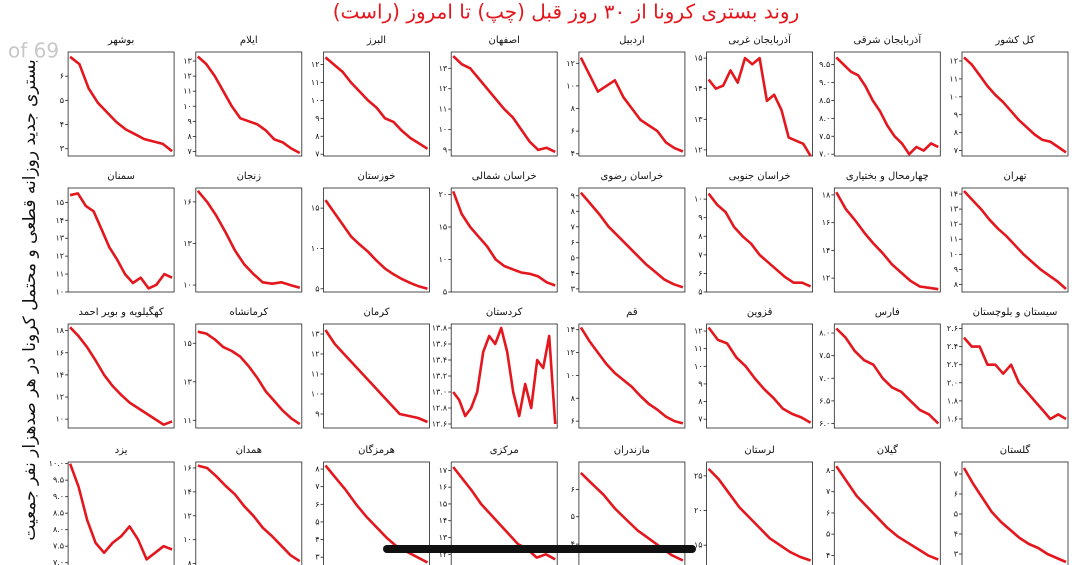 Image resolution: width=1080 pixels, height=565 pixels. I want to click on panel-title: اصفهان, so click(504, 40).